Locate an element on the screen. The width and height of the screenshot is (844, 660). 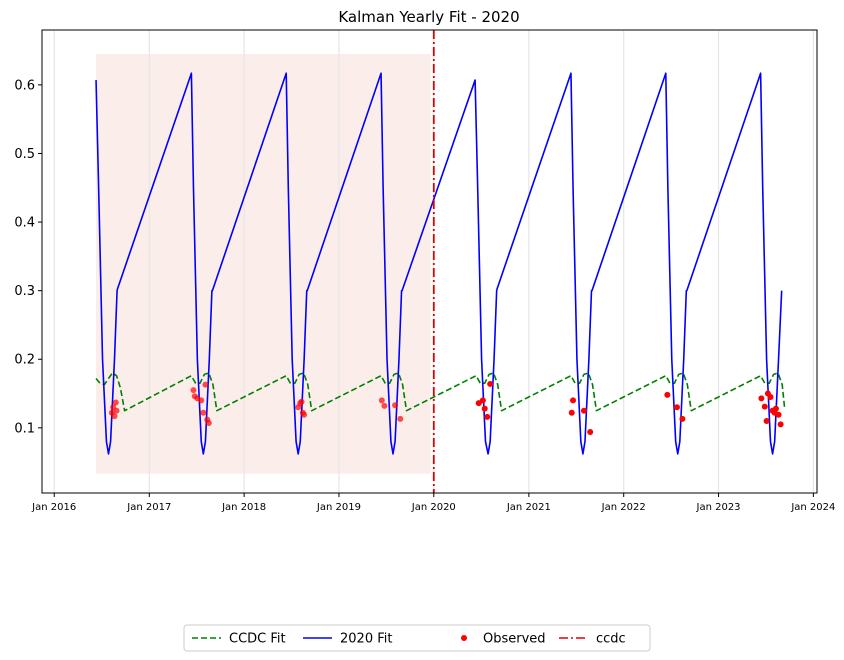
legend: CCDC Fit 2020 Fit Observed ccdc is located at coordinates (417, 638).